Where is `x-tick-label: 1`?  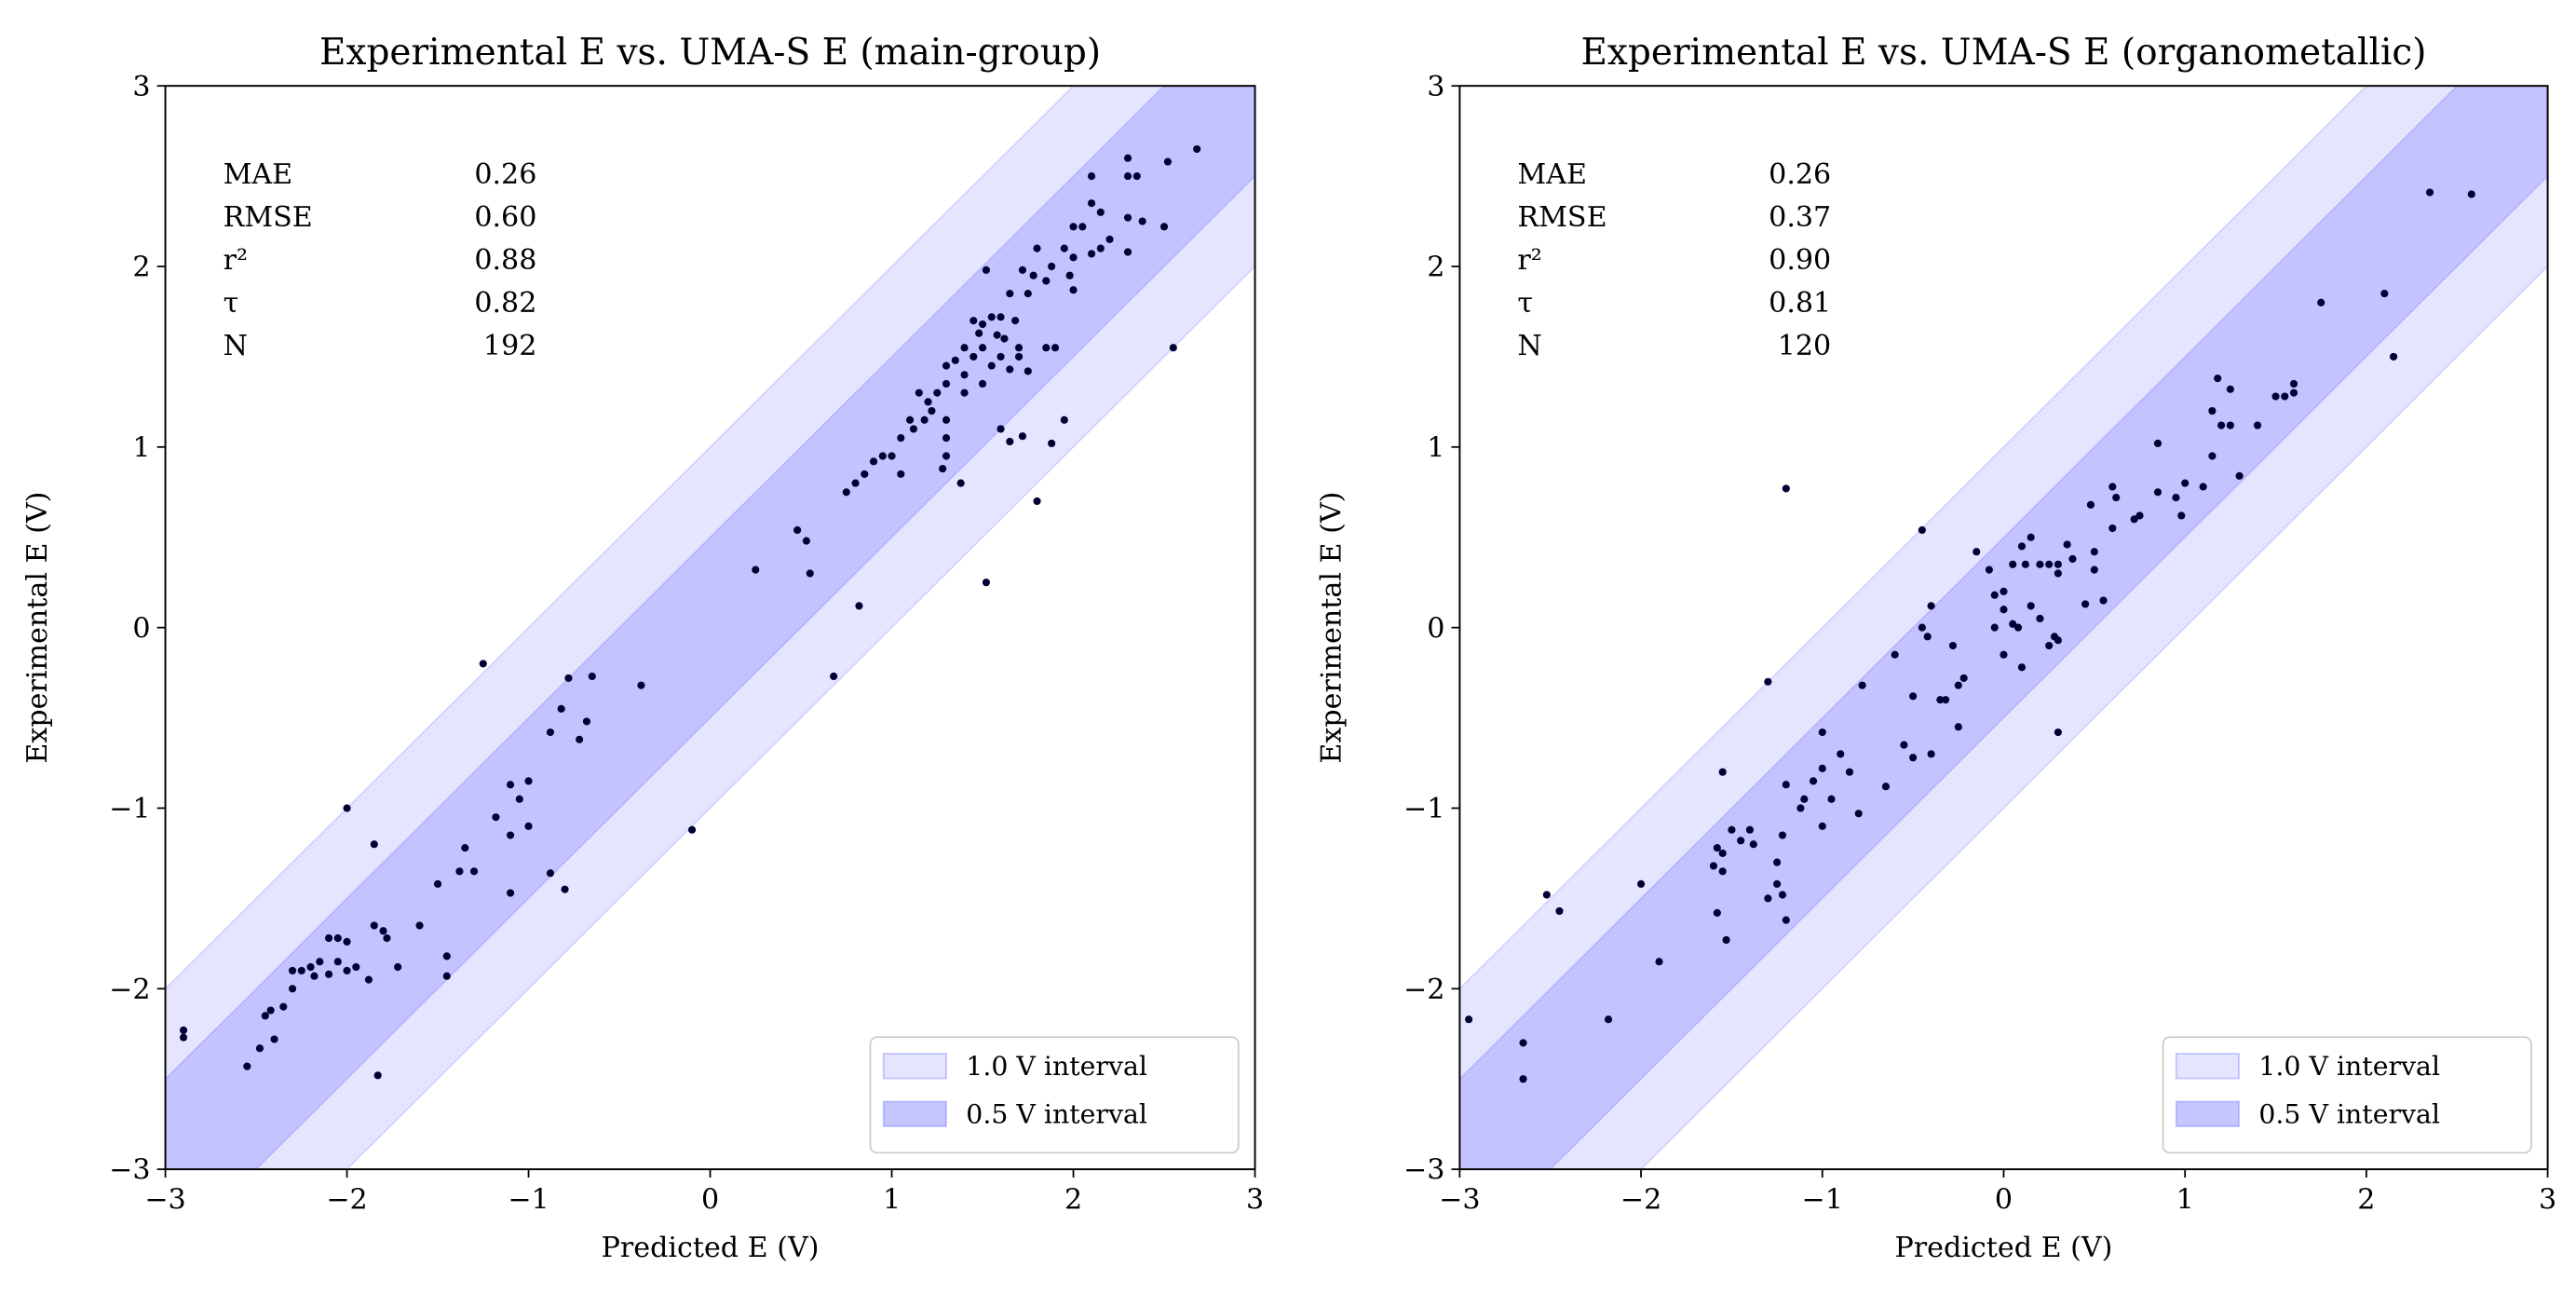 x-tick-label: 1 is located at coordinates (892, 1200).